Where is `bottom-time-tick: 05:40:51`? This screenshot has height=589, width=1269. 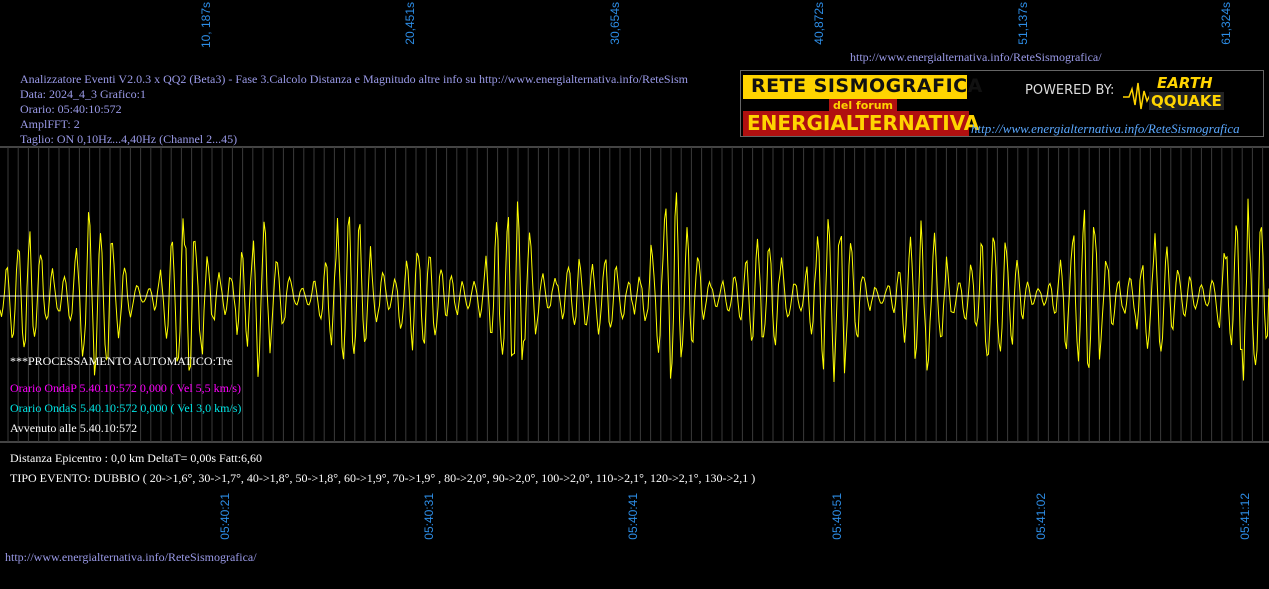 bottom-time-tick: 05:40:51 is located at coordinates (837, 516).